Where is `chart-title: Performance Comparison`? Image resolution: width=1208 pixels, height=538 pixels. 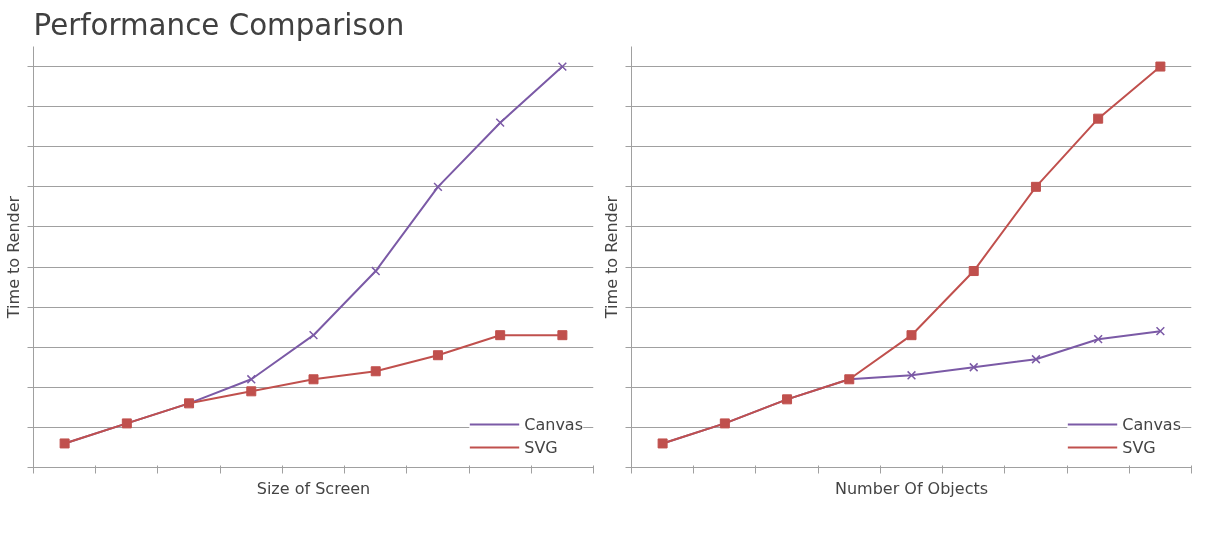
chart-title: Performance Comparison is located at coordinates (219, 24).